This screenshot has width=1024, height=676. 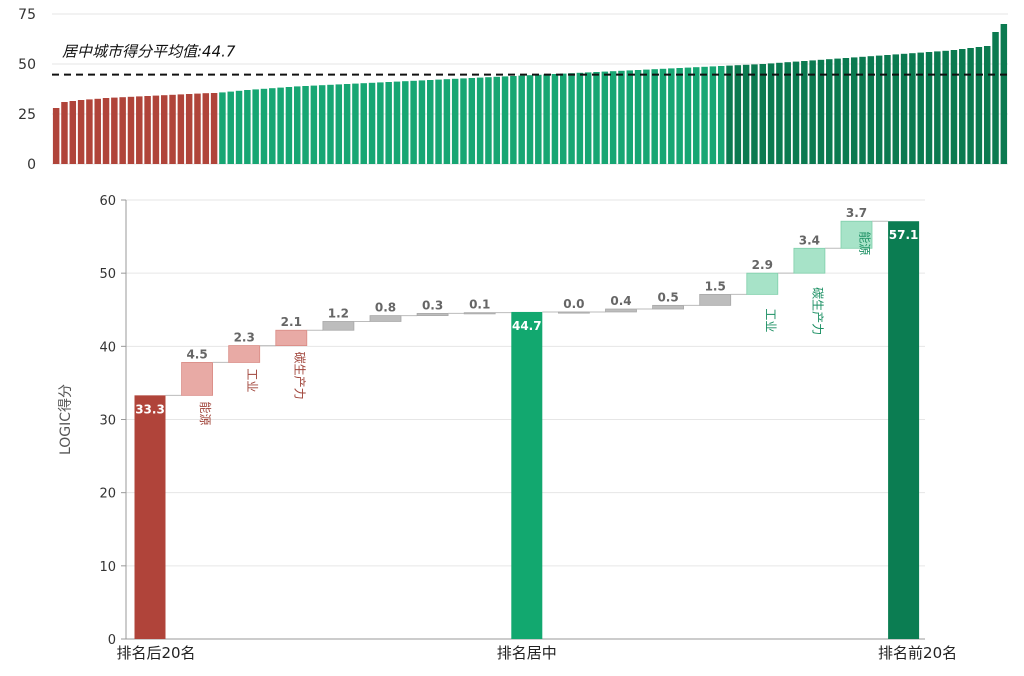 I want to click on waterfall-y-tick-label: 30, so click(x=107, y=421).